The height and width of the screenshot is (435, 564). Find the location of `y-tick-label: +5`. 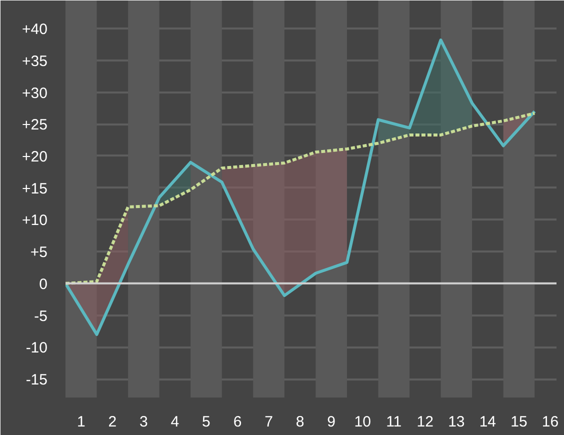

y-tick-label: +5 is located at coordinates (39, 253).